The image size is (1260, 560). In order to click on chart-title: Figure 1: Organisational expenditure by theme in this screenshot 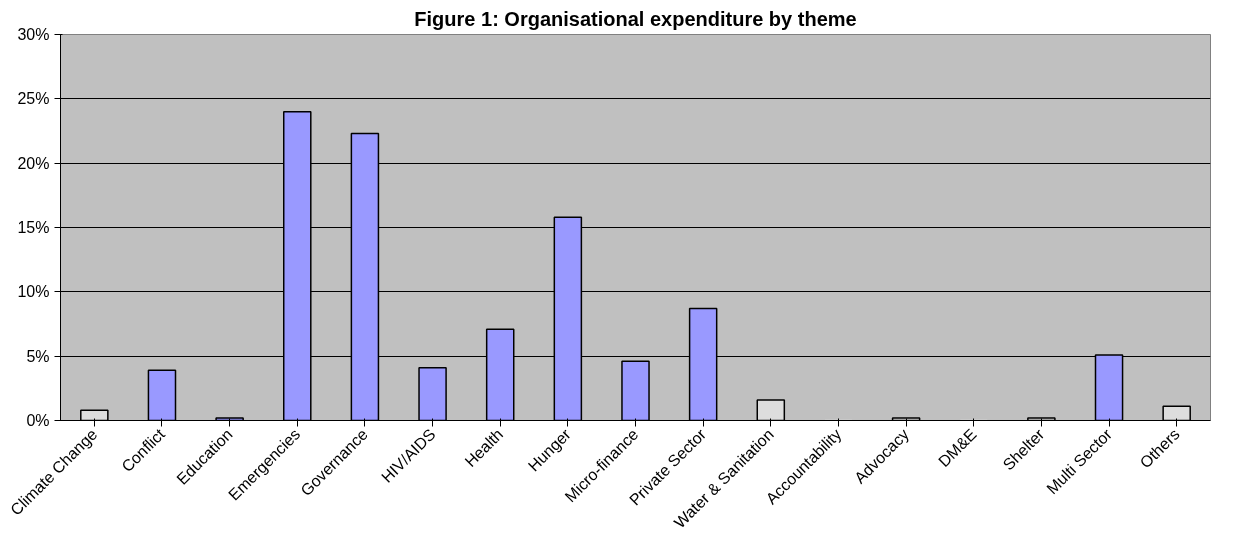, I will do `click(635, 18)`.